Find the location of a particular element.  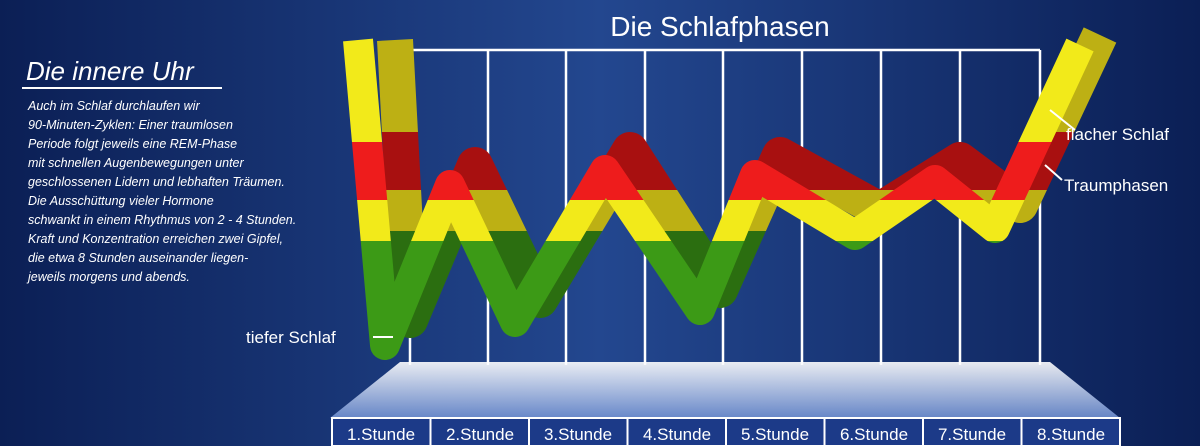

hour-boxes is located at coordinates (726, 431).